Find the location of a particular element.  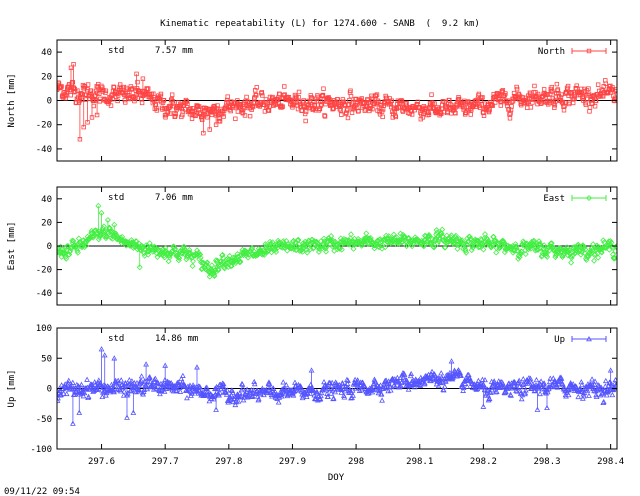

east-data-series is located at coordinates (337, 241).